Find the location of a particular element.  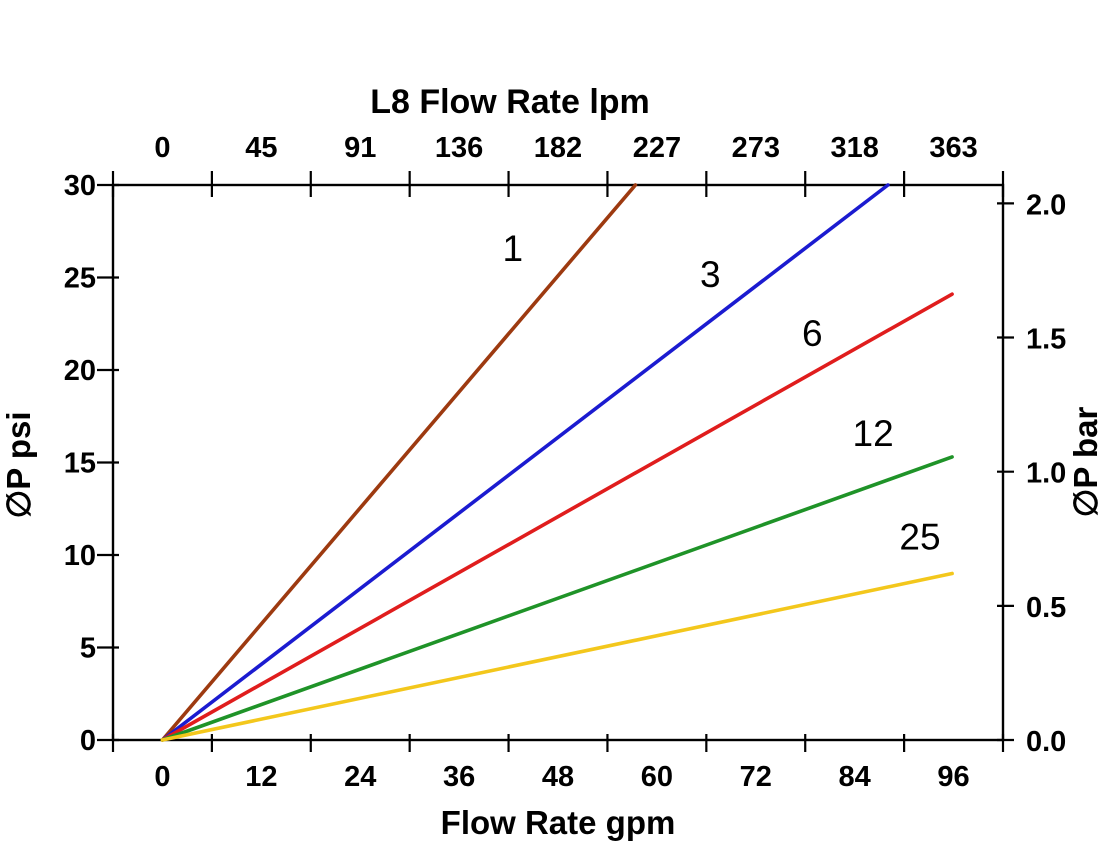

x-axis-bottom-tick-label: 0 is located at coordinates (162, 777).